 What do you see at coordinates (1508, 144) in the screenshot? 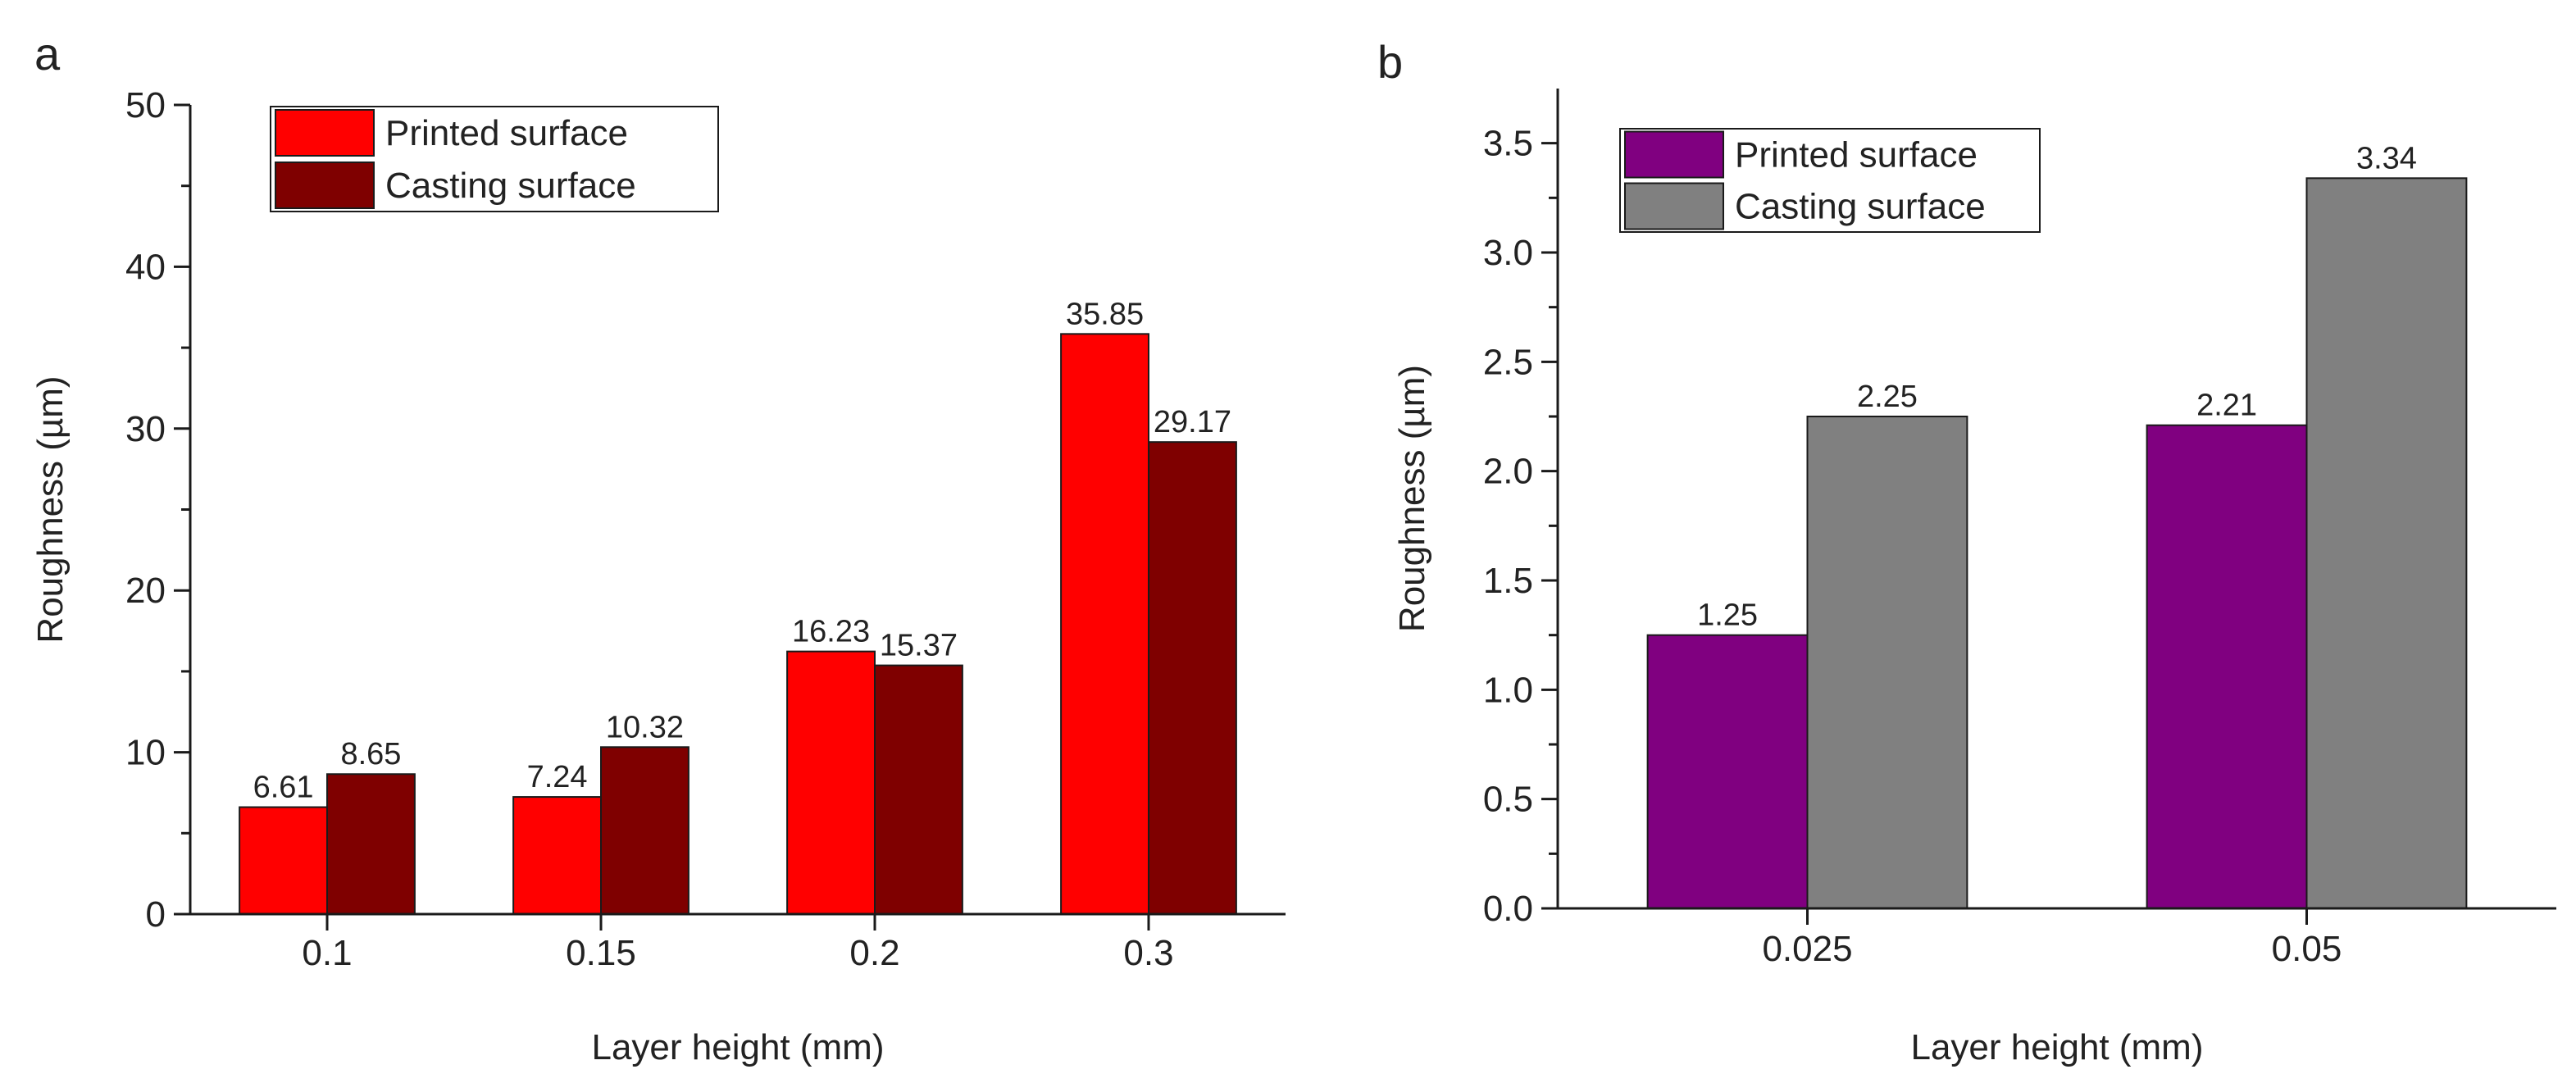
I see `panel-b-y-tick-label-7: 3.5` at bounding box center [1508, 144].